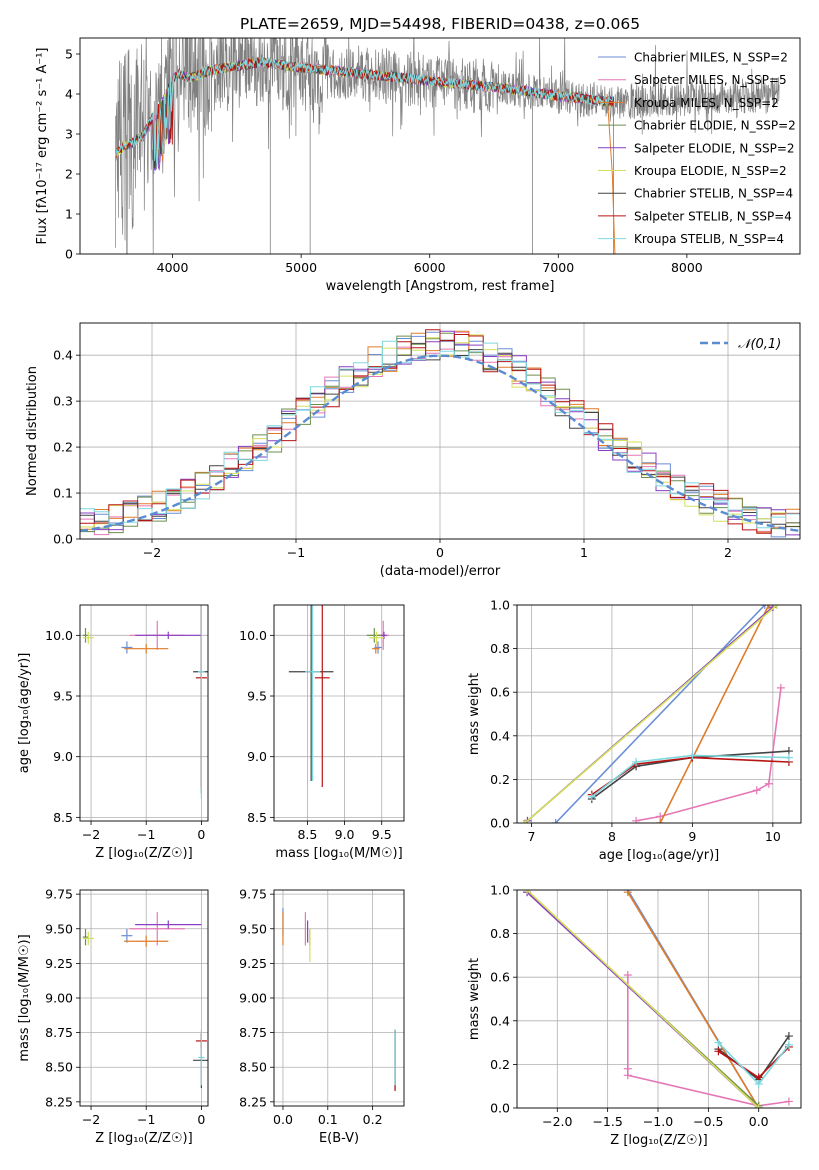 The image size is (819, 1170). I want to click on spectrum-model-kroupa-stelib, so click(364, 111).